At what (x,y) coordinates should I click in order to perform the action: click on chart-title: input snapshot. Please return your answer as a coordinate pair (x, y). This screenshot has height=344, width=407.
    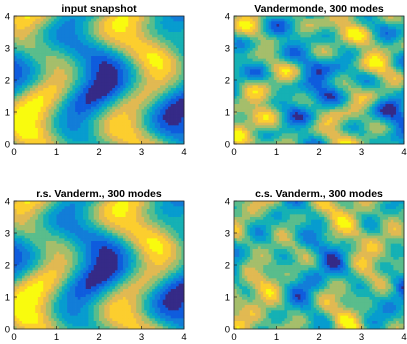
    Looking at the image, I should click on (99, 9).